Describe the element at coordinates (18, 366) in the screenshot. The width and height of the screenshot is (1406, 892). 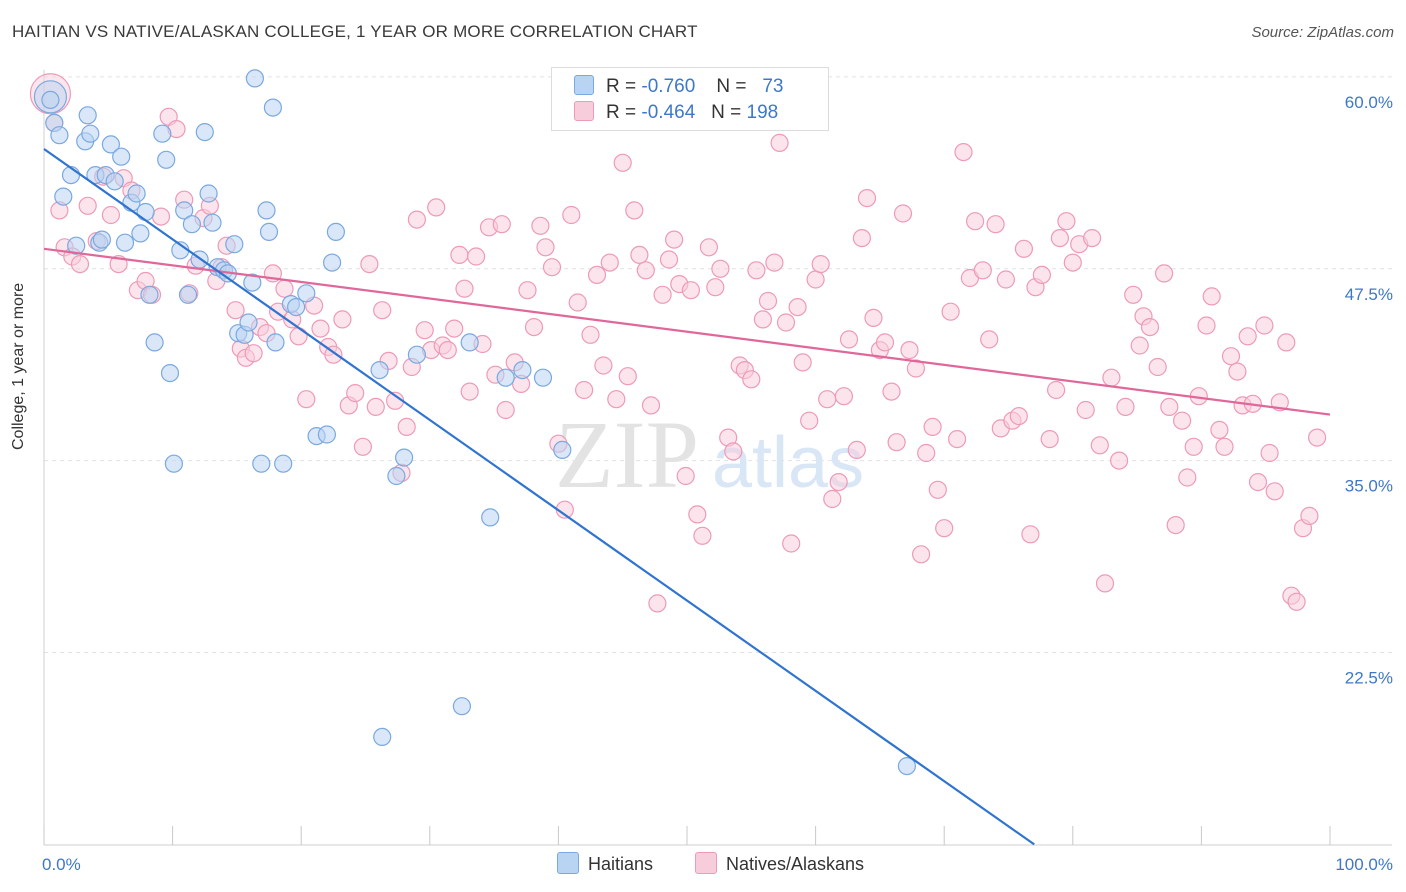
I see `y-axis-label: College, 1 year or more` at that location.